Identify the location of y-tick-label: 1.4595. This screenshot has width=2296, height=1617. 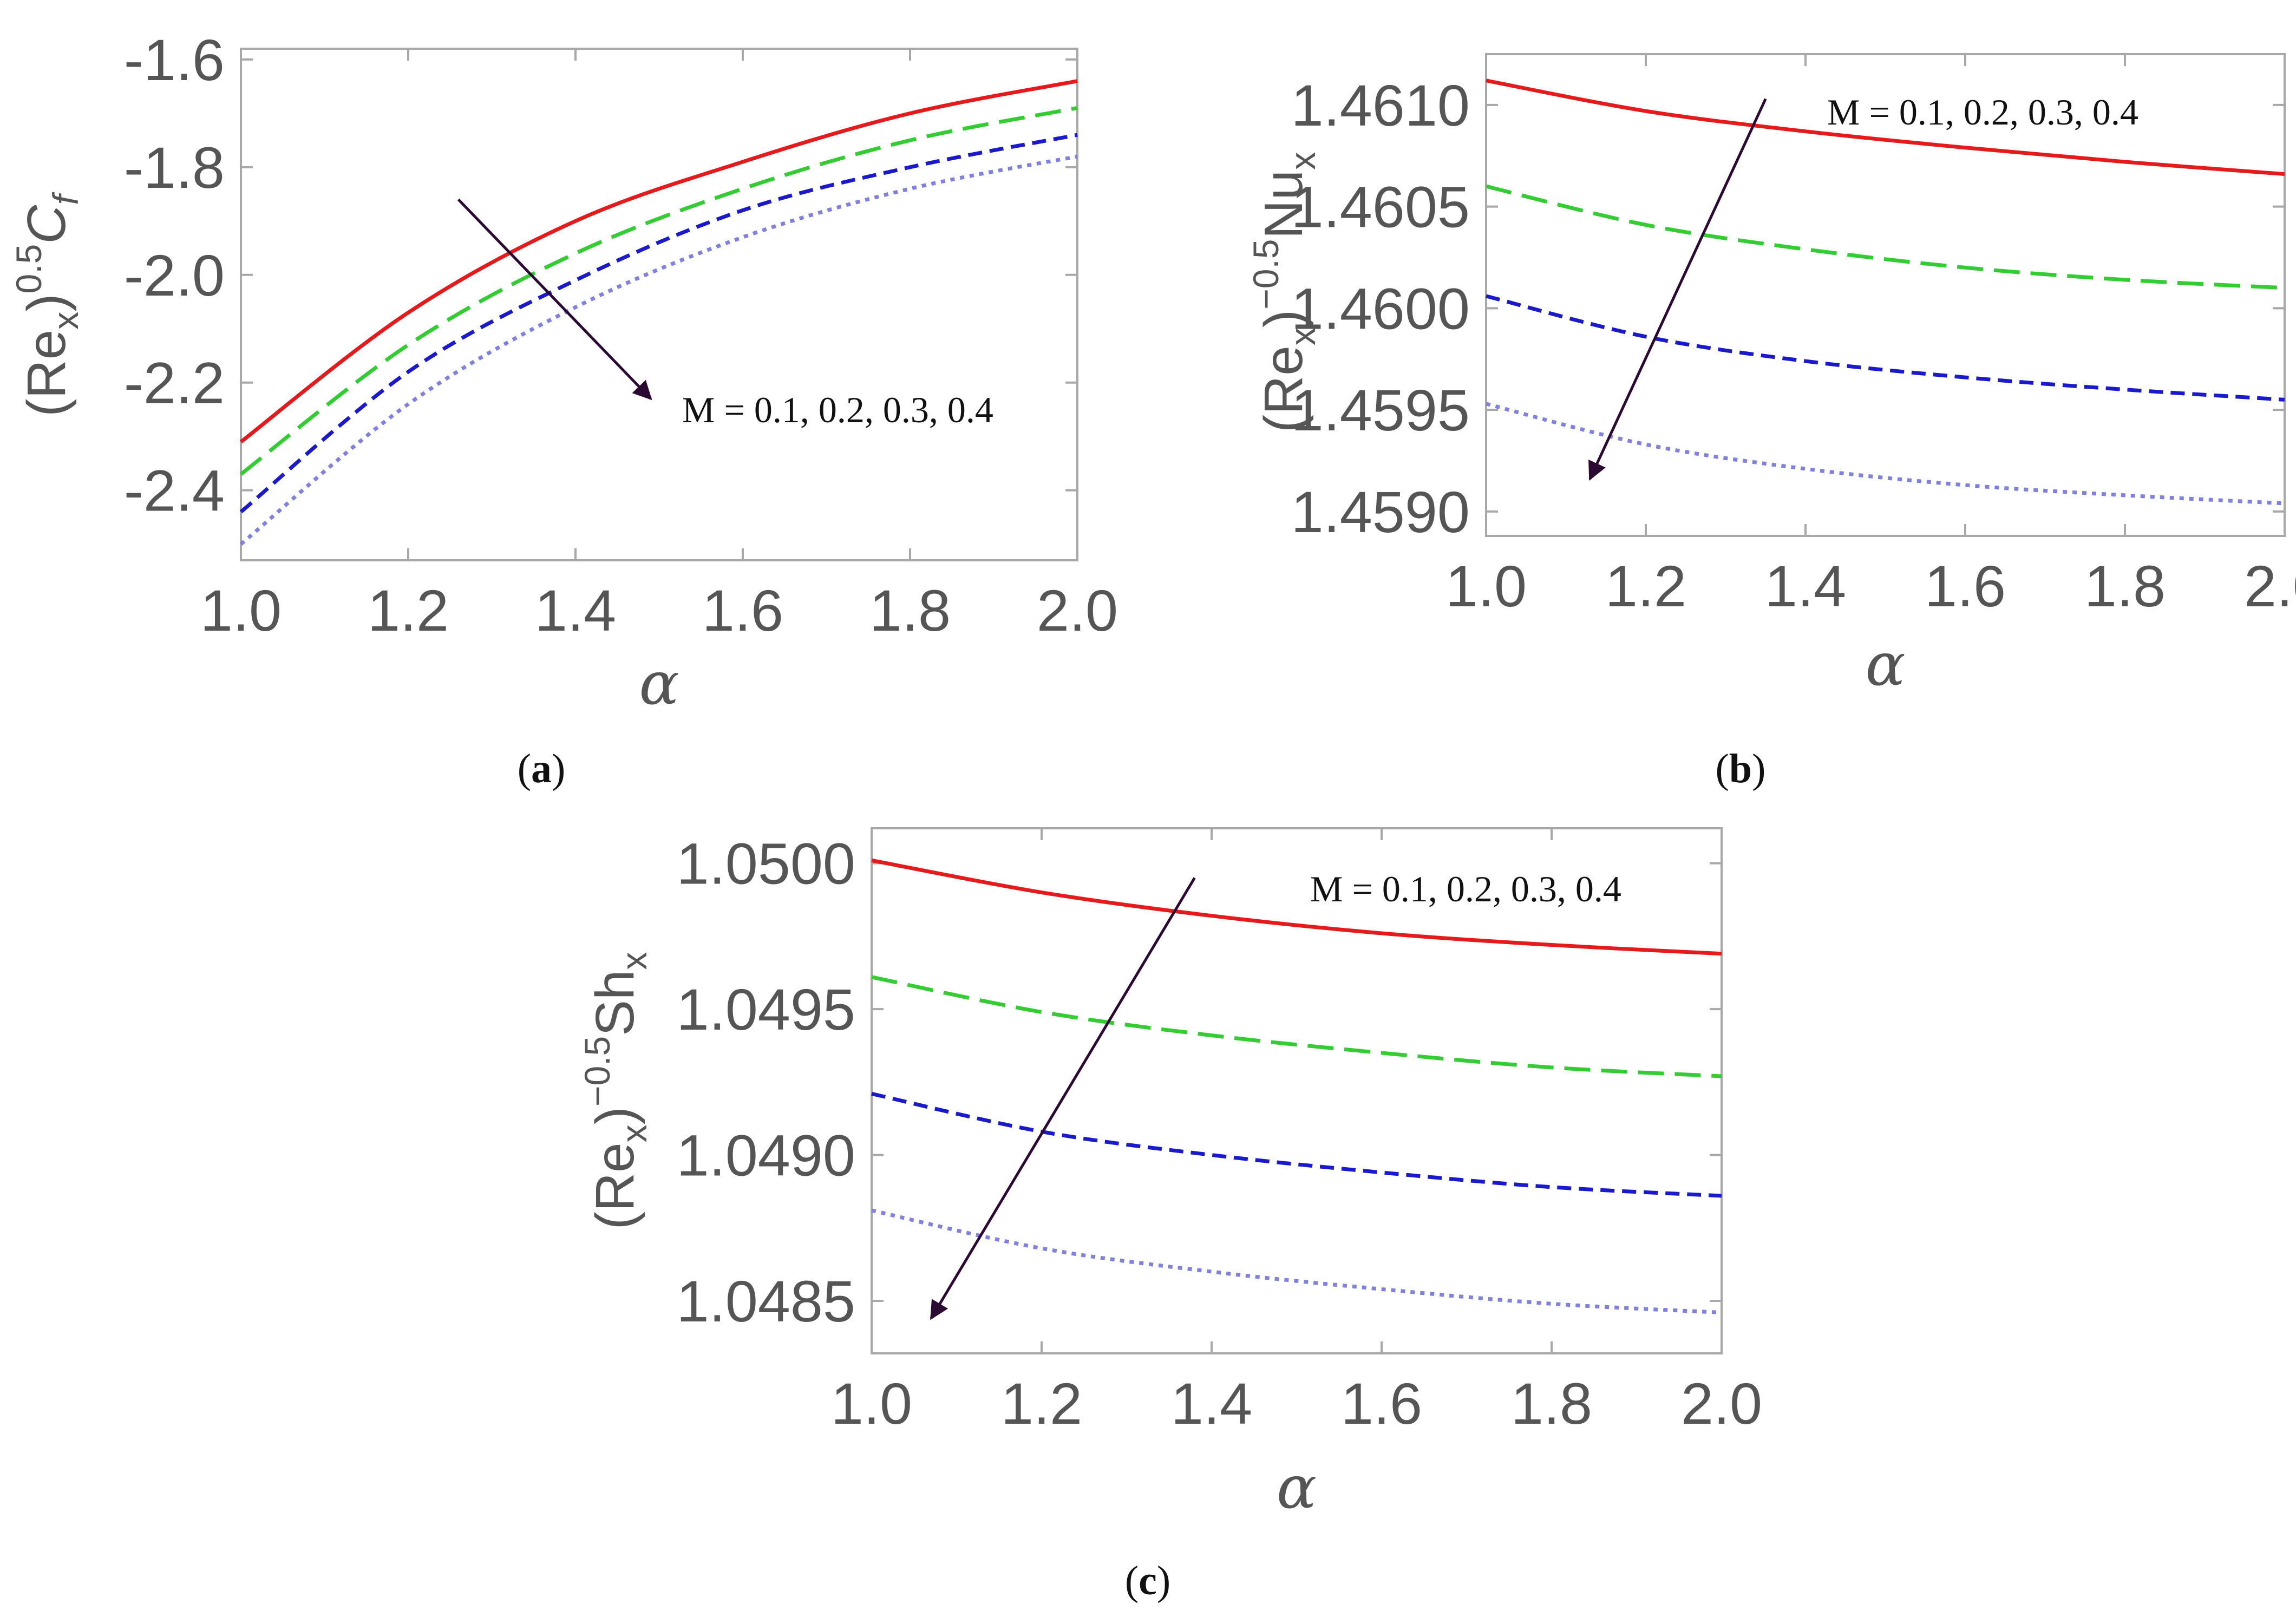
(1380, 410).